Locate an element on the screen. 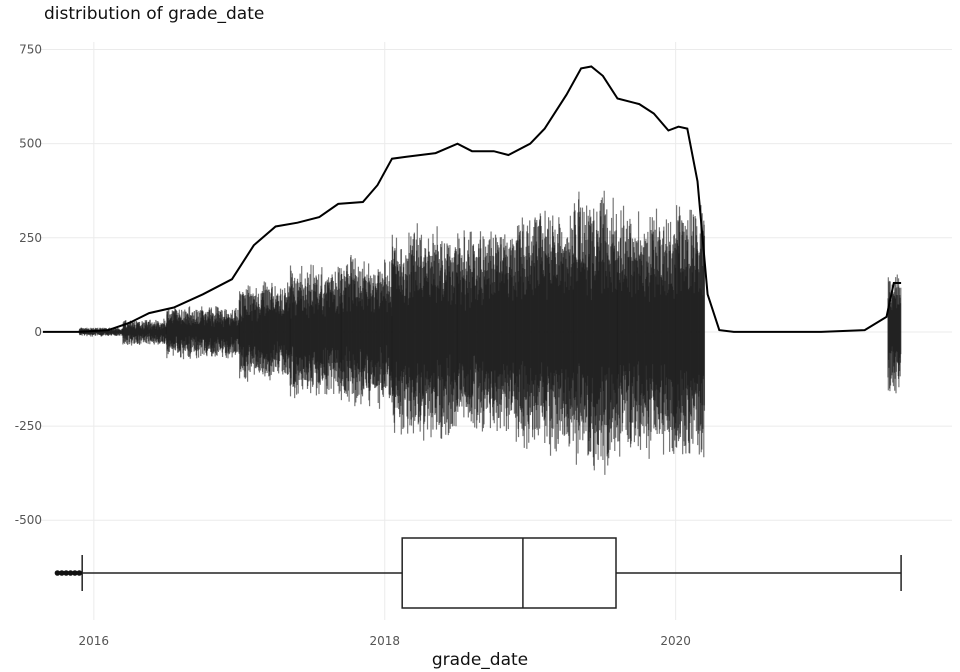 The image size is (960, 672). boxplot is located at coordinates (478, 573).